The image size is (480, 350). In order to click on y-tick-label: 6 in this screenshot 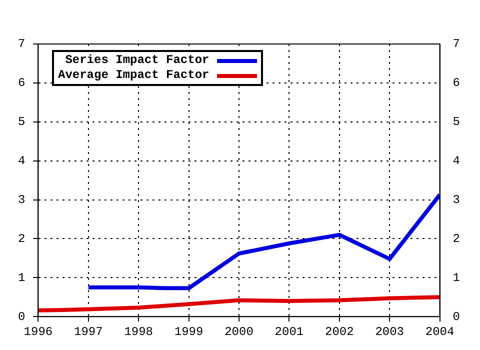, I will do `click(22, 83)`.